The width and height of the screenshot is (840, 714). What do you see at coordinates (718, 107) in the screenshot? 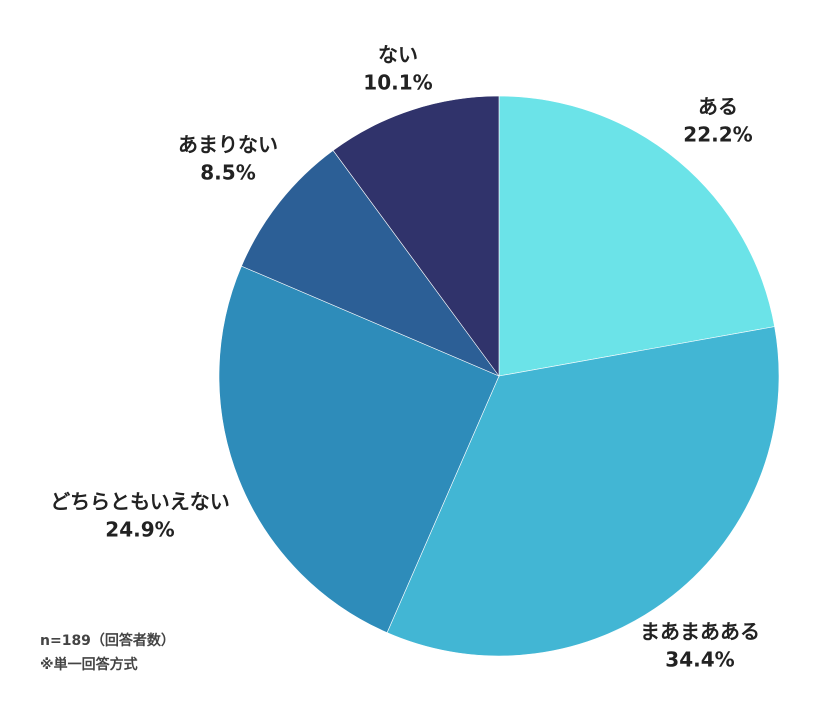
I see `slice-label: ある` at bounding box center [718, 107].